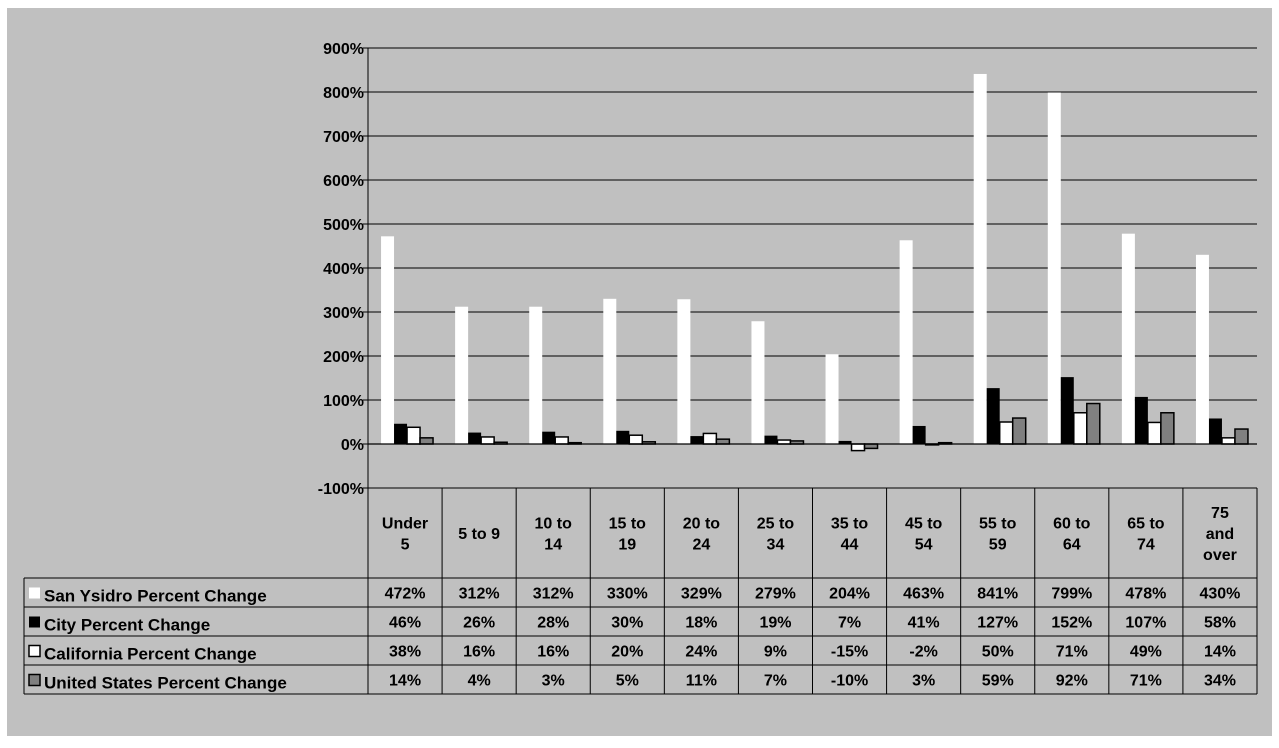 The image size is (1279, 748). I want to click on category-label: 20 to, so click(702, 524).